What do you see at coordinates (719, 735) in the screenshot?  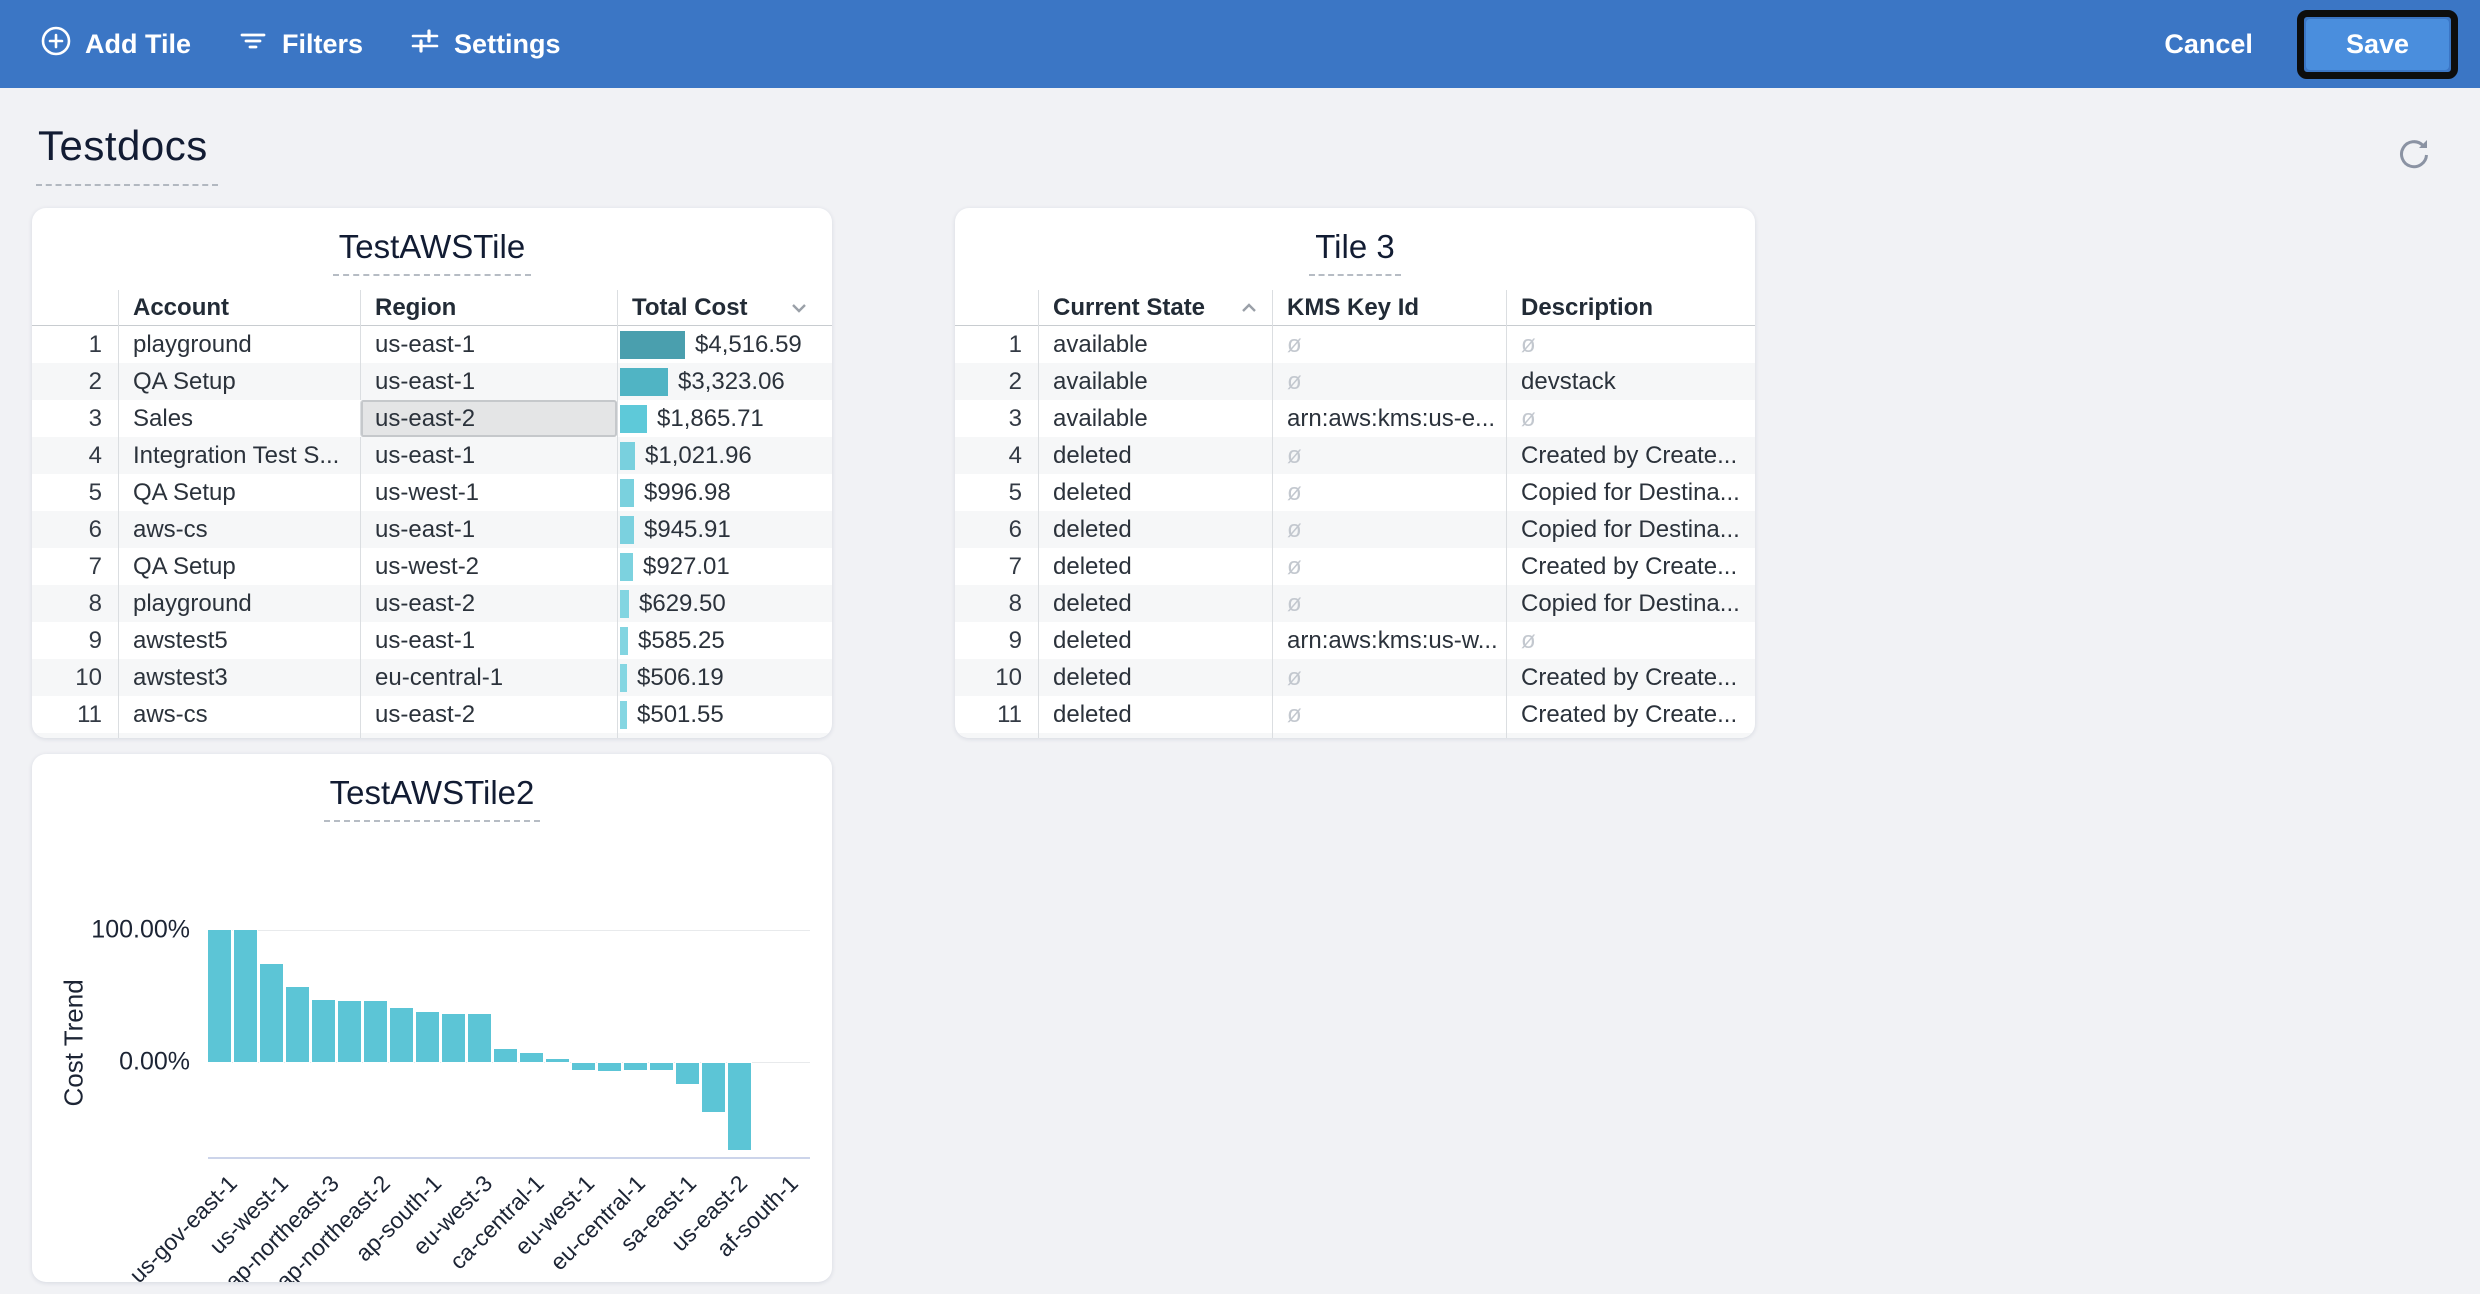 I see `cell-total_cost` at bounding box center [719, 735].